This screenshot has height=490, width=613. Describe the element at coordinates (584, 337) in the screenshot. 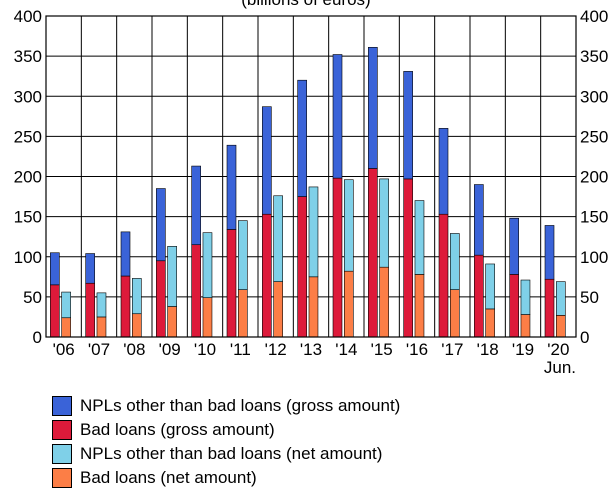

I see `y-tick-label-right: 0` at that location.